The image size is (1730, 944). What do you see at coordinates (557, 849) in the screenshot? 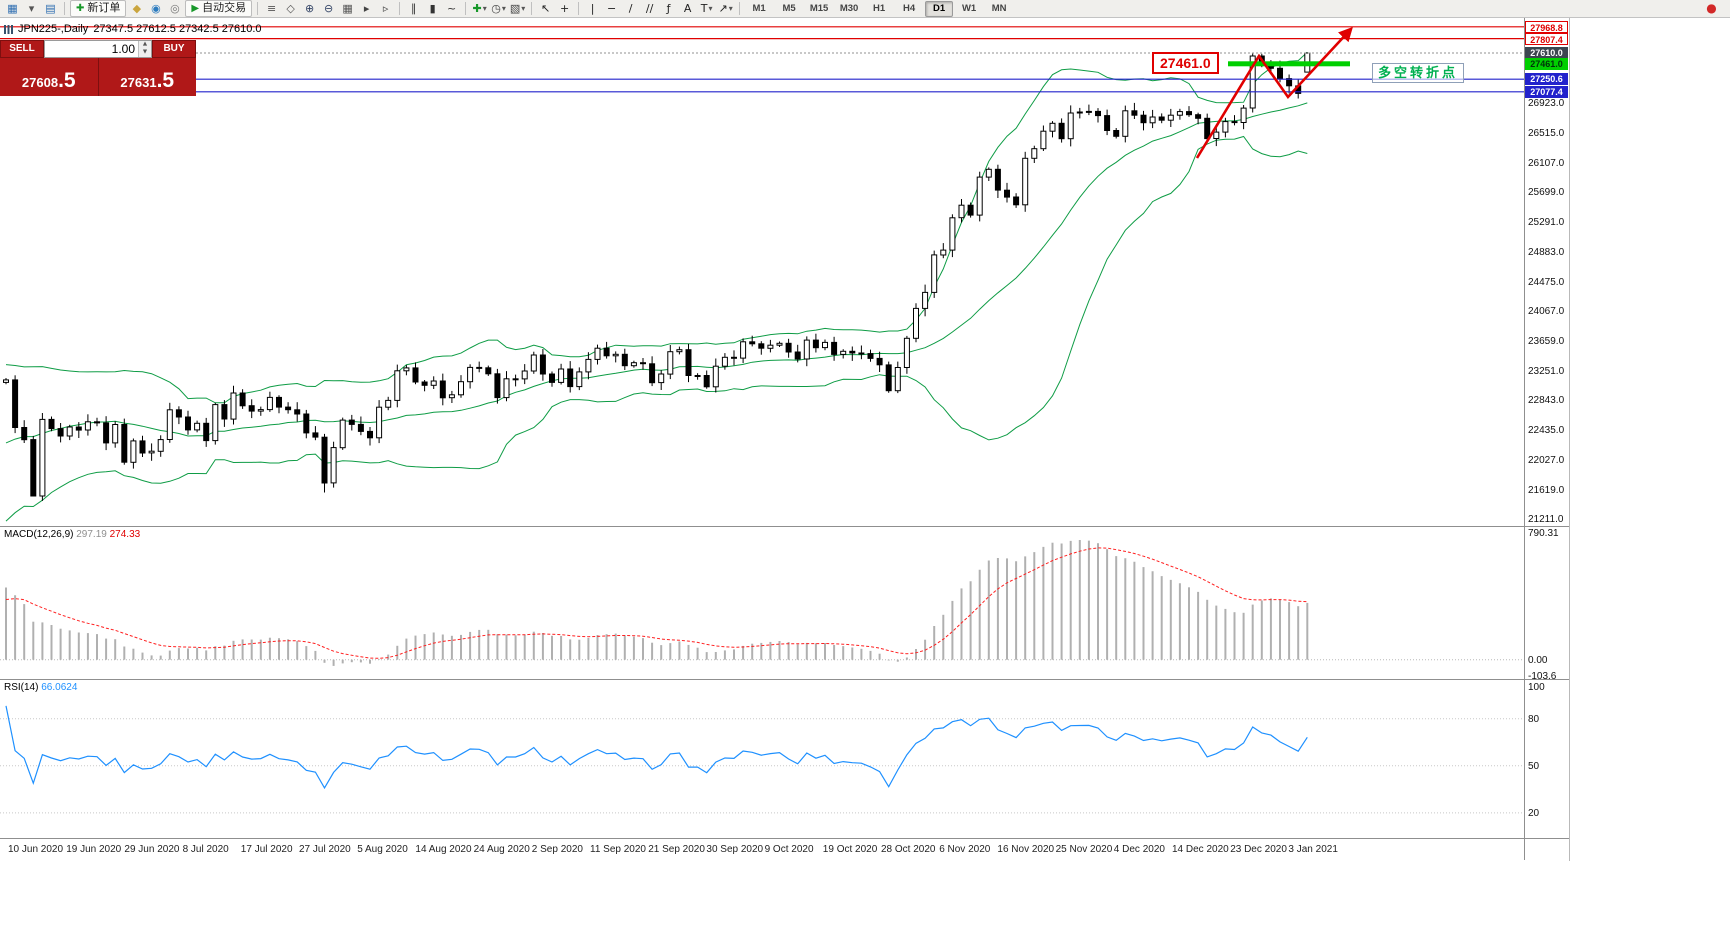
I see `date-label: 2 Sep 2020` at bounding box center [557, 849].